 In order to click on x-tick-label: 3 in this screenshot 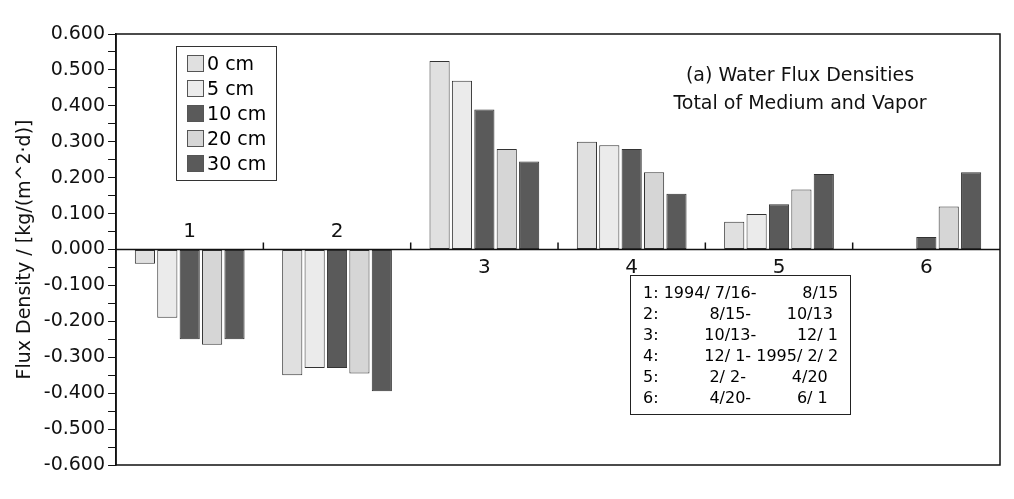, I will do `click(484, 265)`.